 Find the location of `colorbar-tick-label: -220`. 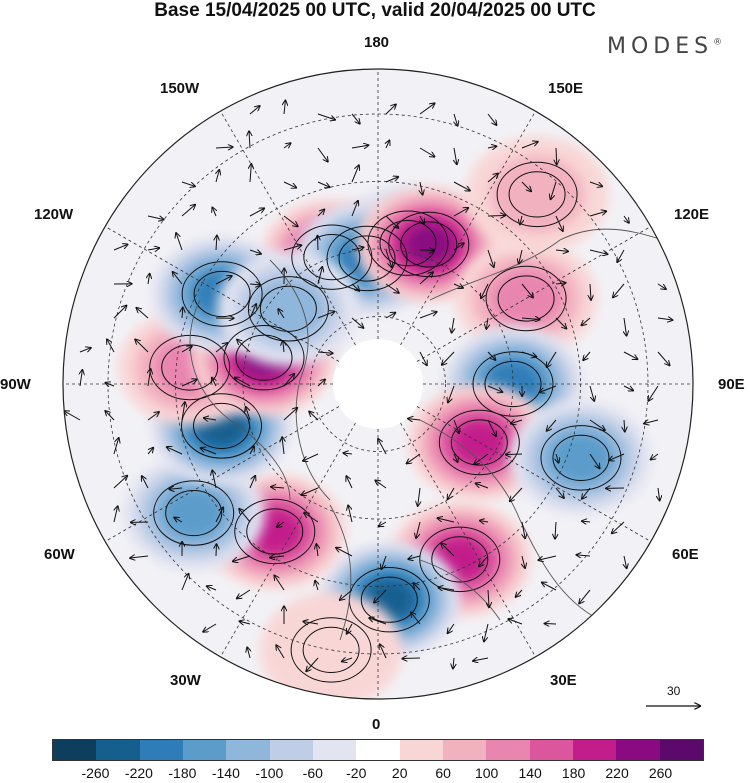

colorbar-tick-label: -220 is located at coordinates (138, 773).